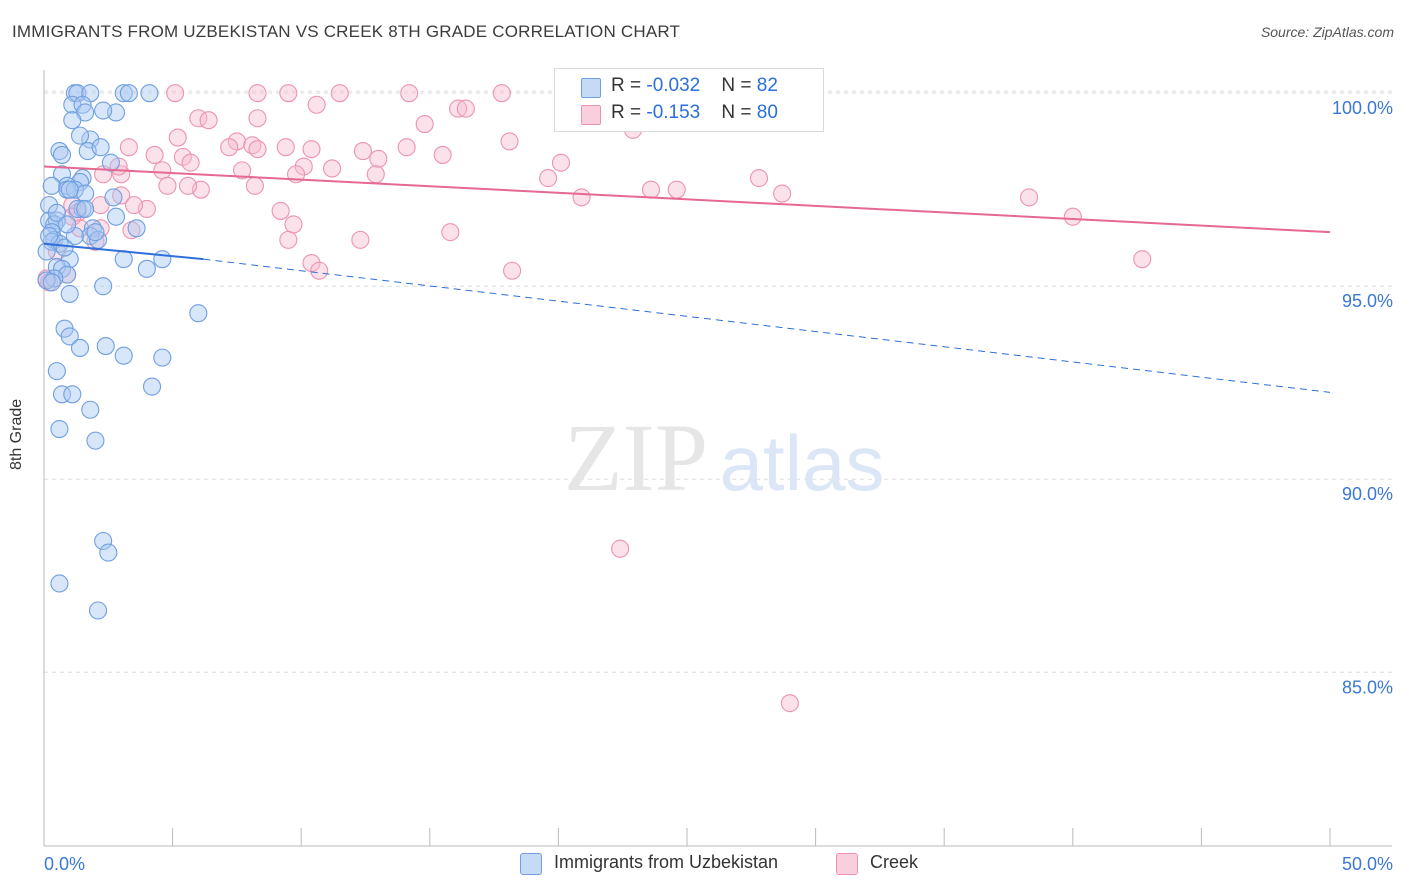 This screenshot has height=892, width=1406. What do you see at coordinates (739, 112) in the screenshot?
I see `legend-n-label: N =` at bounding box center [739, 112].